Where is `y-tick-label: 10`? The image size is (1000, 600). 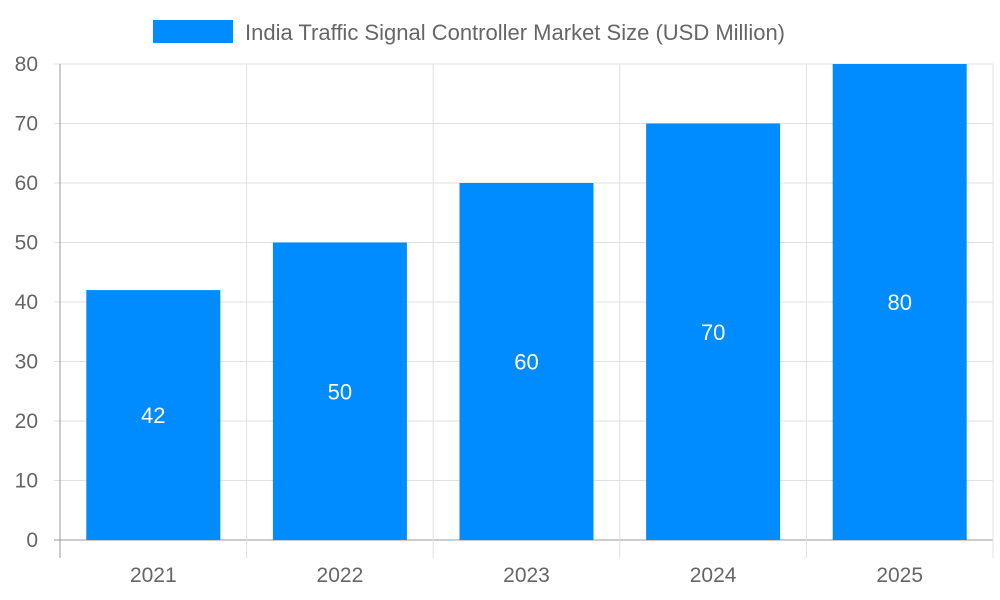 y-tick-label: 10 is located at coordinates (26, 481).